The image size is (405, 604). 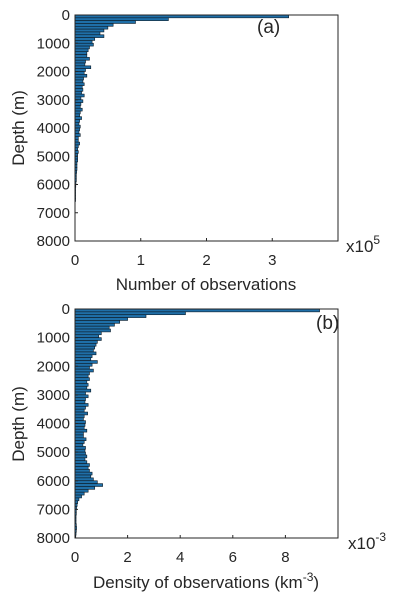 What do you see at coordinates (53, 481) in the screenshot?
I see `panel-b-ytick-label: 6000` at bounding box center [53, 481].